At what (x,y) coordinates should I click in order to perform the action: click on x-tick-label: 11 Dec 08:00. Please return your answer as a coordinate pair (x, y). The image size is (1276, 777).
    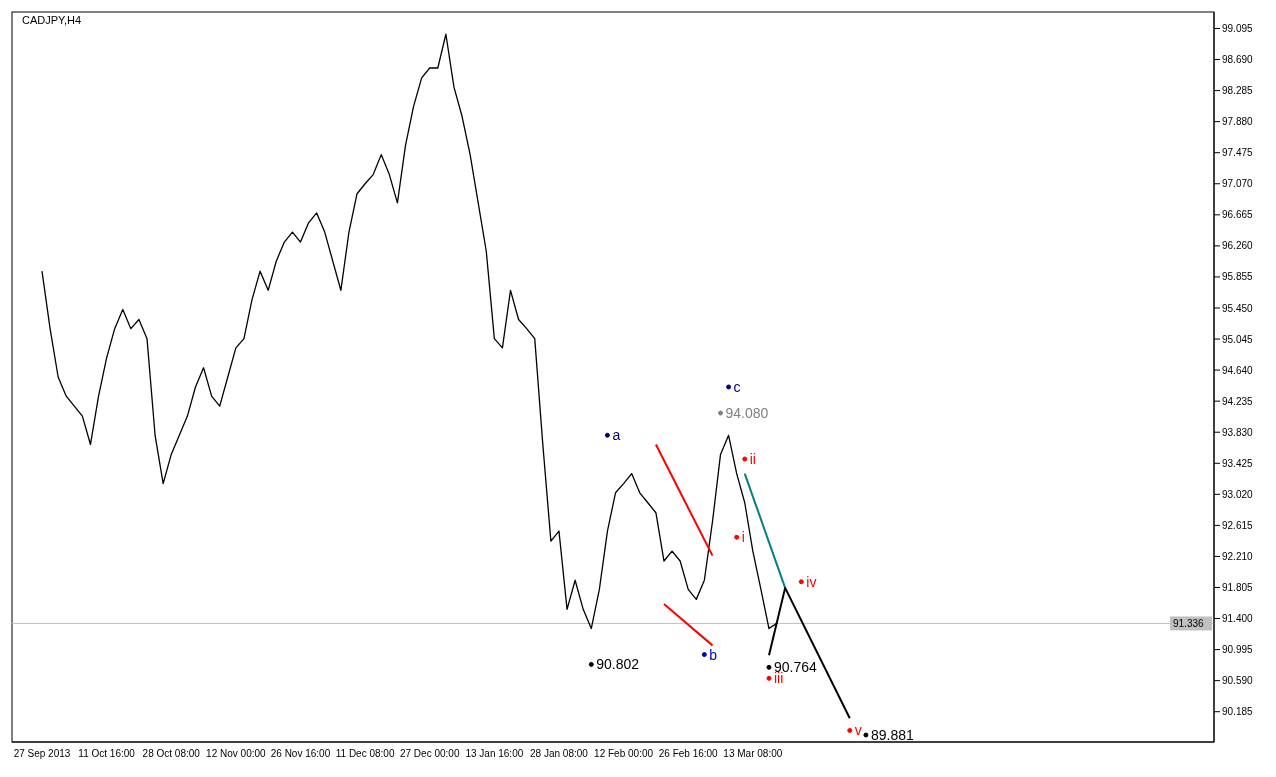
    Looking at the image, I should click on (365, 754).